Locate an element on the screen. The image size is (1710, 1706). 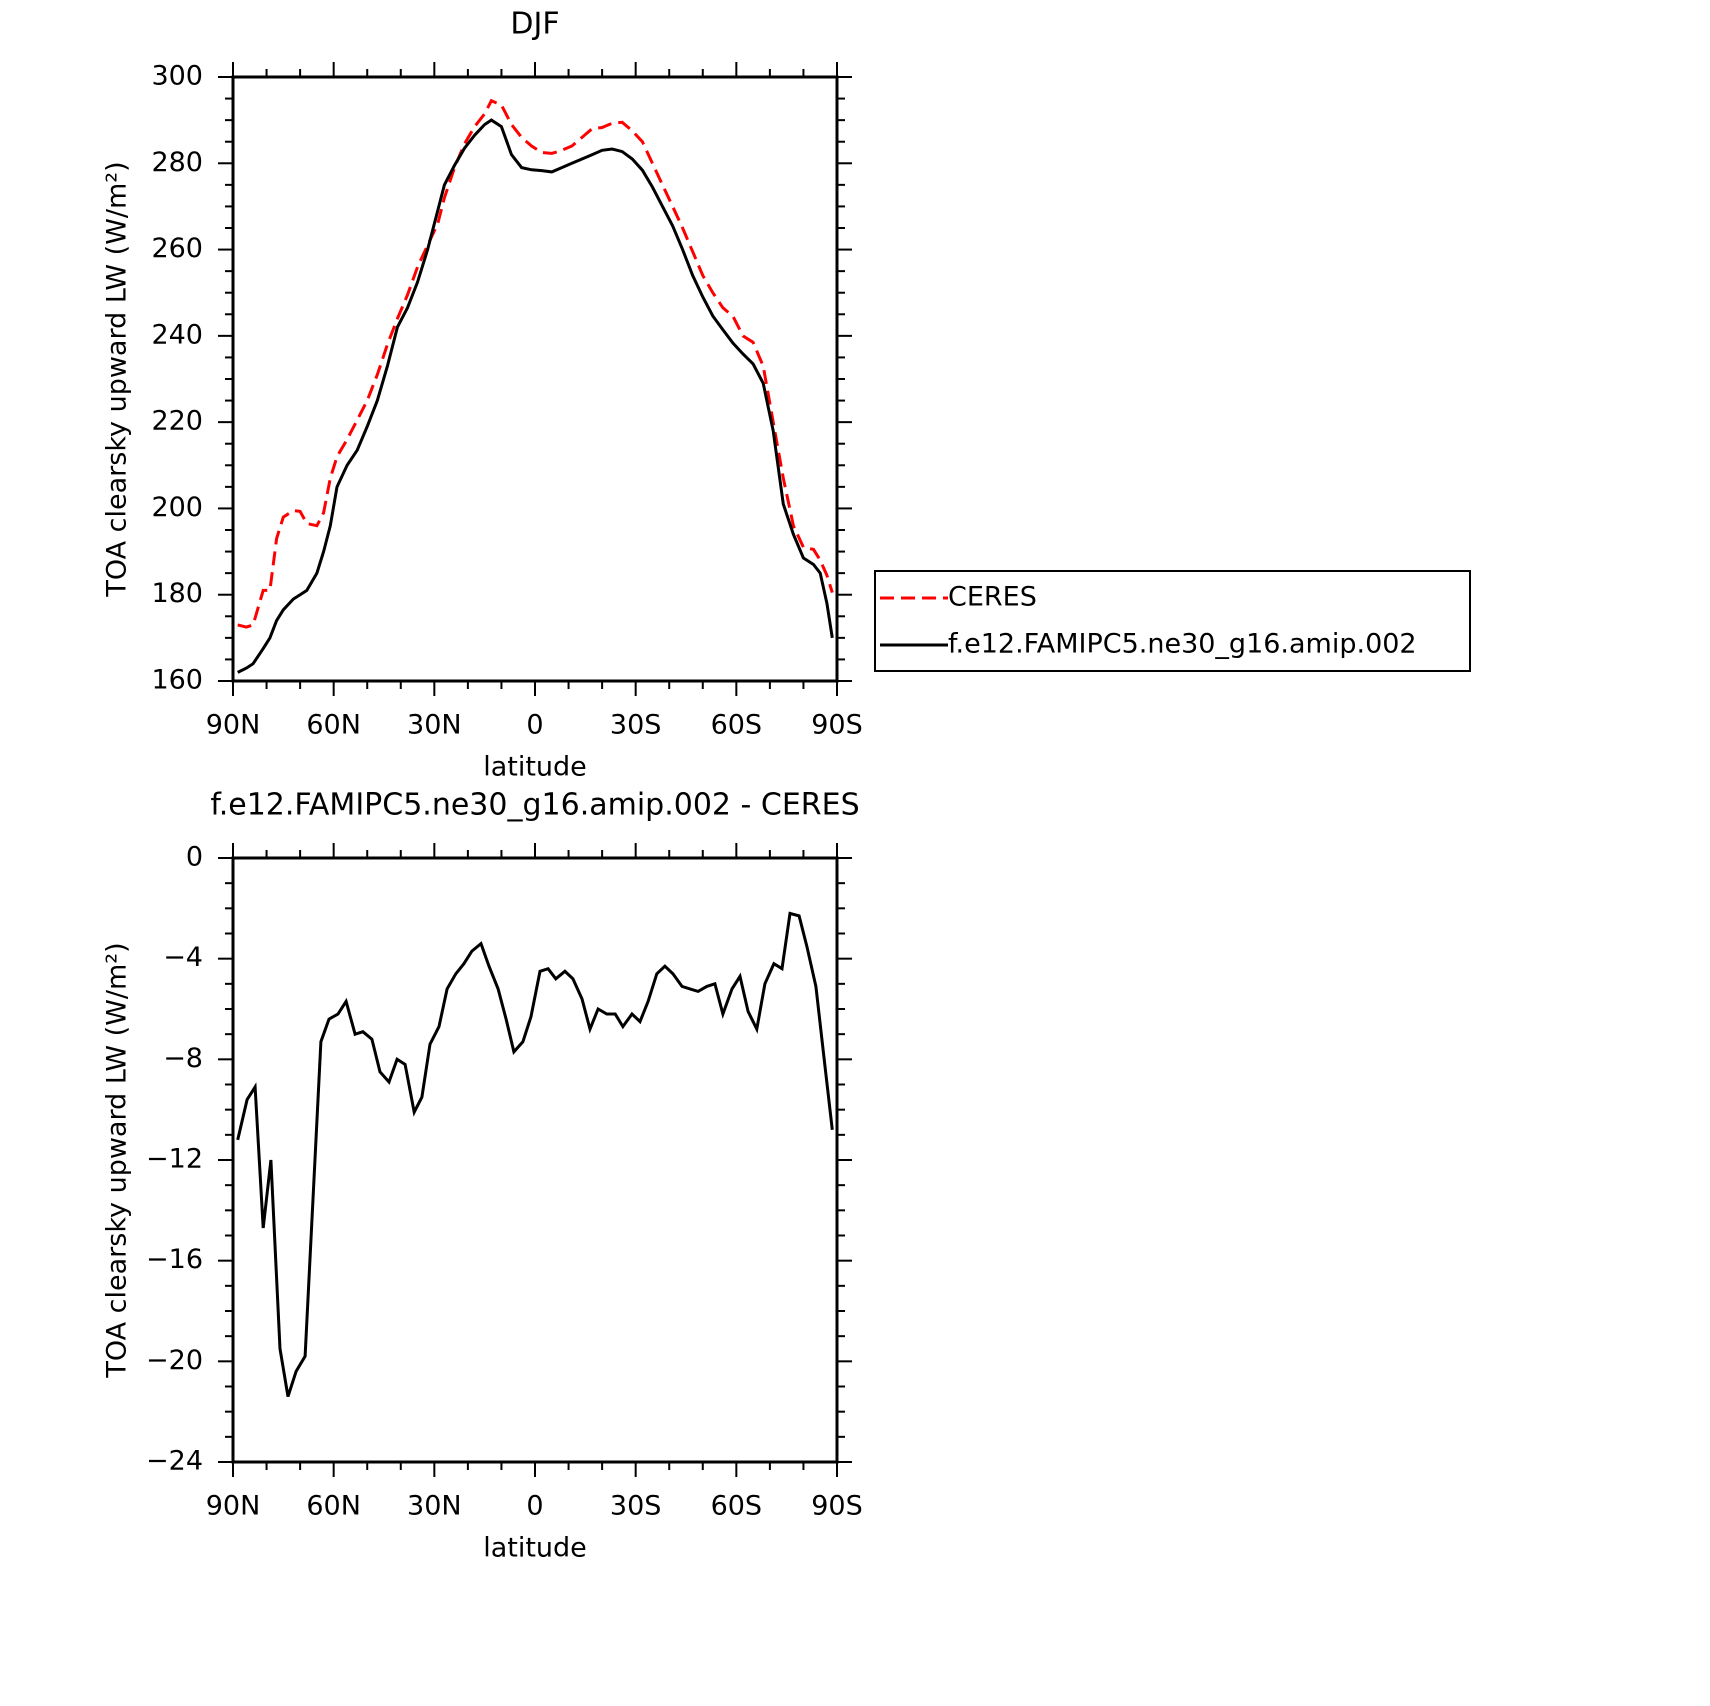
legend-label: CERES is located at coordinates (992, 597).